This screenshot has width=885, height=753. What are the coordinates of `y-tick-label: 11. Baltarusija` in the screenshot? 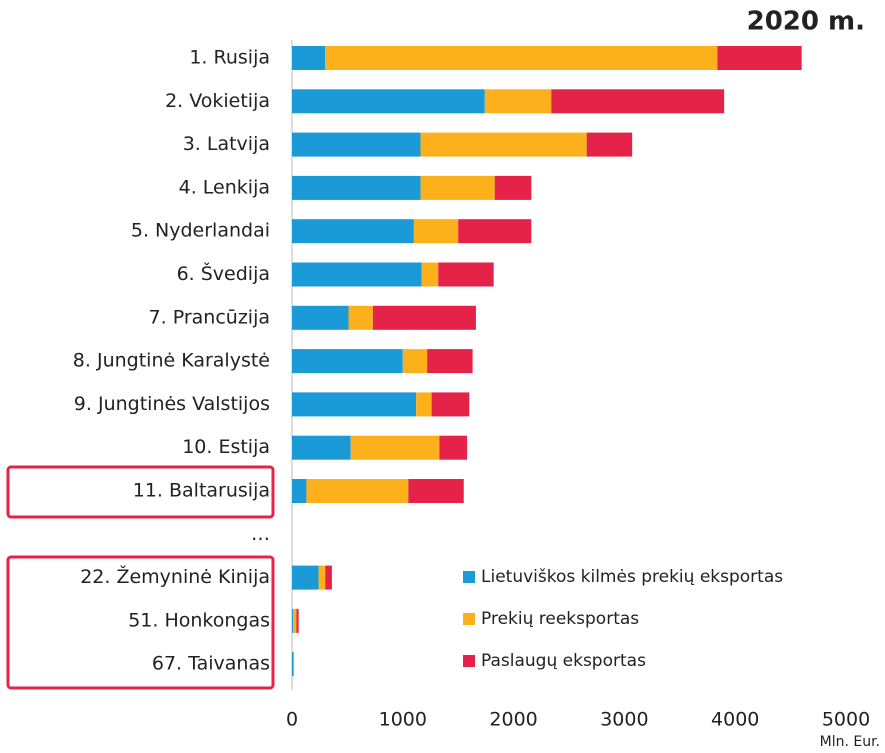 It's located at (201, 491).